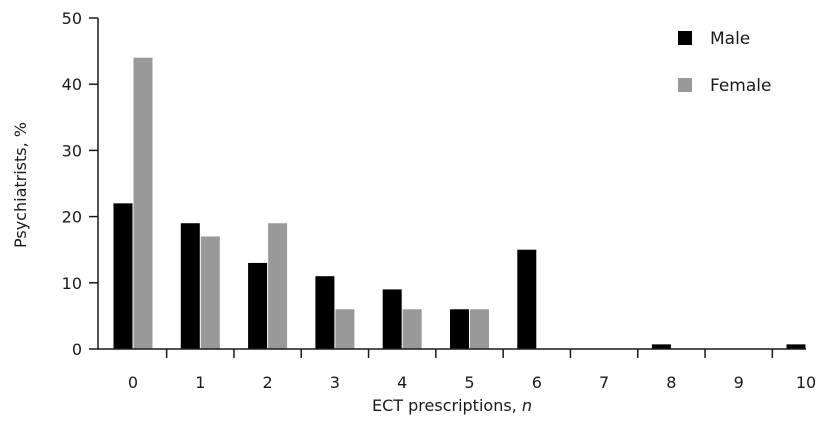 The width and height of the screenshot is (831, 427). Describe the element at coordinates (806, 382) in the screenshot. I see `x-tick-label: 10` at that location.